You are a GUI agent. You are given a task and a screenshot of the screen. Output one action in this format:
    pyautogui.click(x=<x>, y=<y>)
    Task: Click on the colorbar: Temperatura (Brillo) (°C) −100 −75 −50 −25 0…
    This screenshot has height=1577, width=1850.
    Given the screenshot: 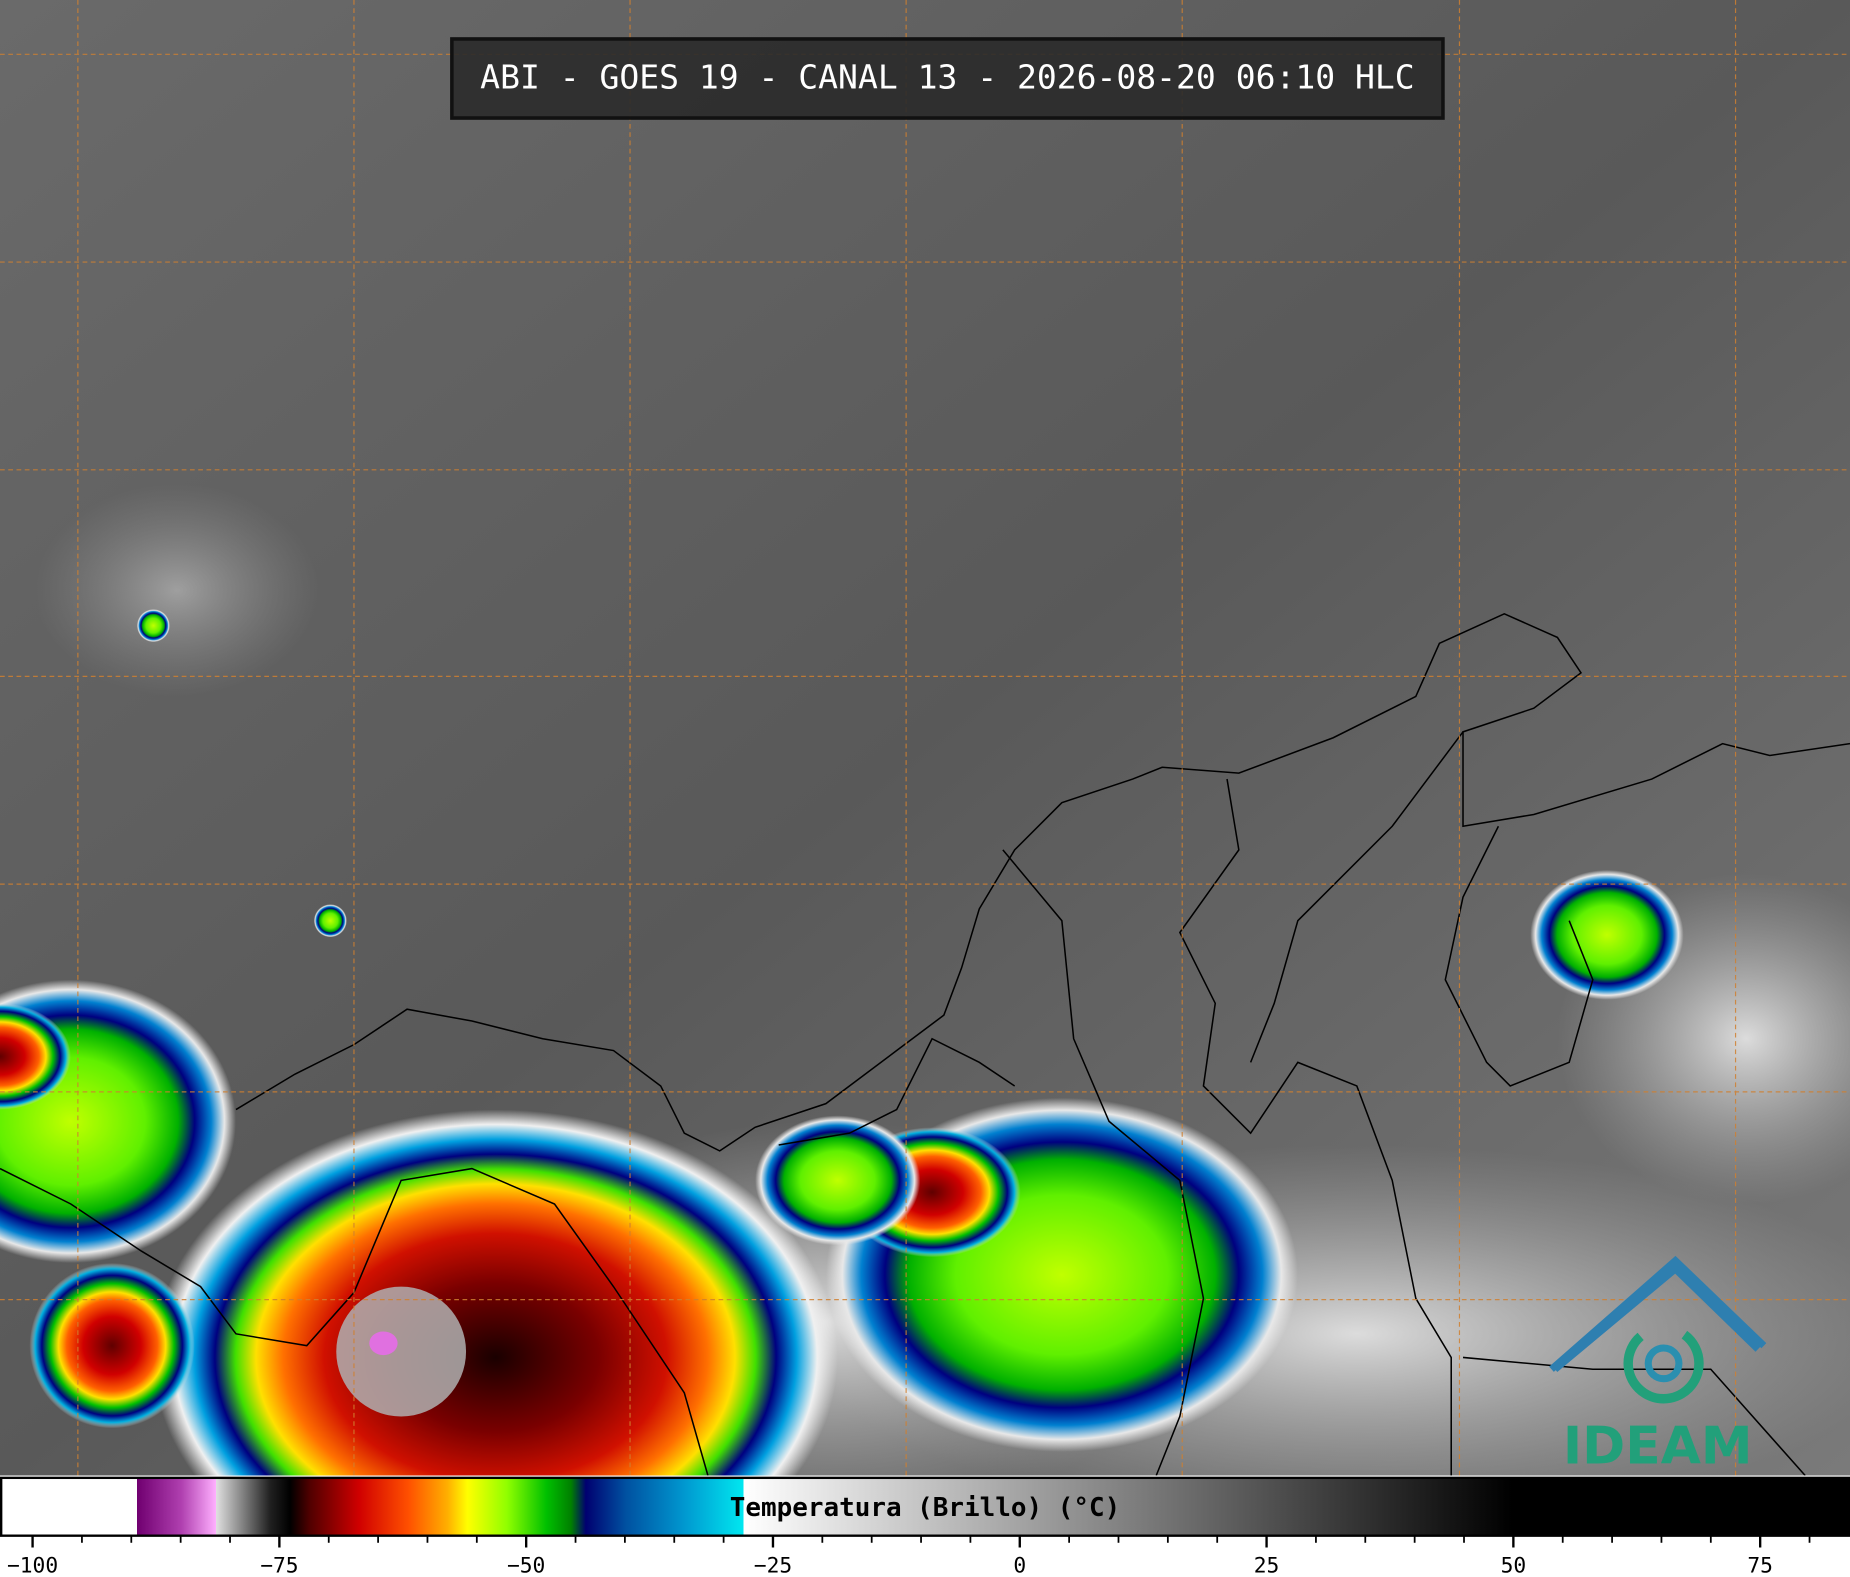 What is the action you would take?
    pyautogui.click(x=925, y=1526)
    